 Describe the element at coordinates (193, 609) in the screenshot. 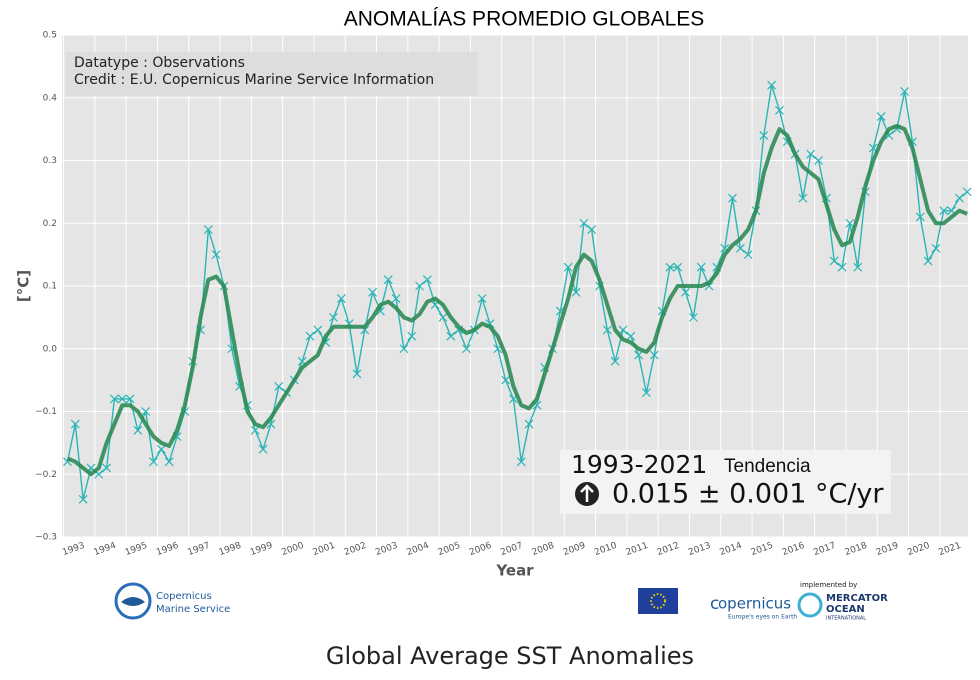

I see `logo-text: Marine Service` at that location.